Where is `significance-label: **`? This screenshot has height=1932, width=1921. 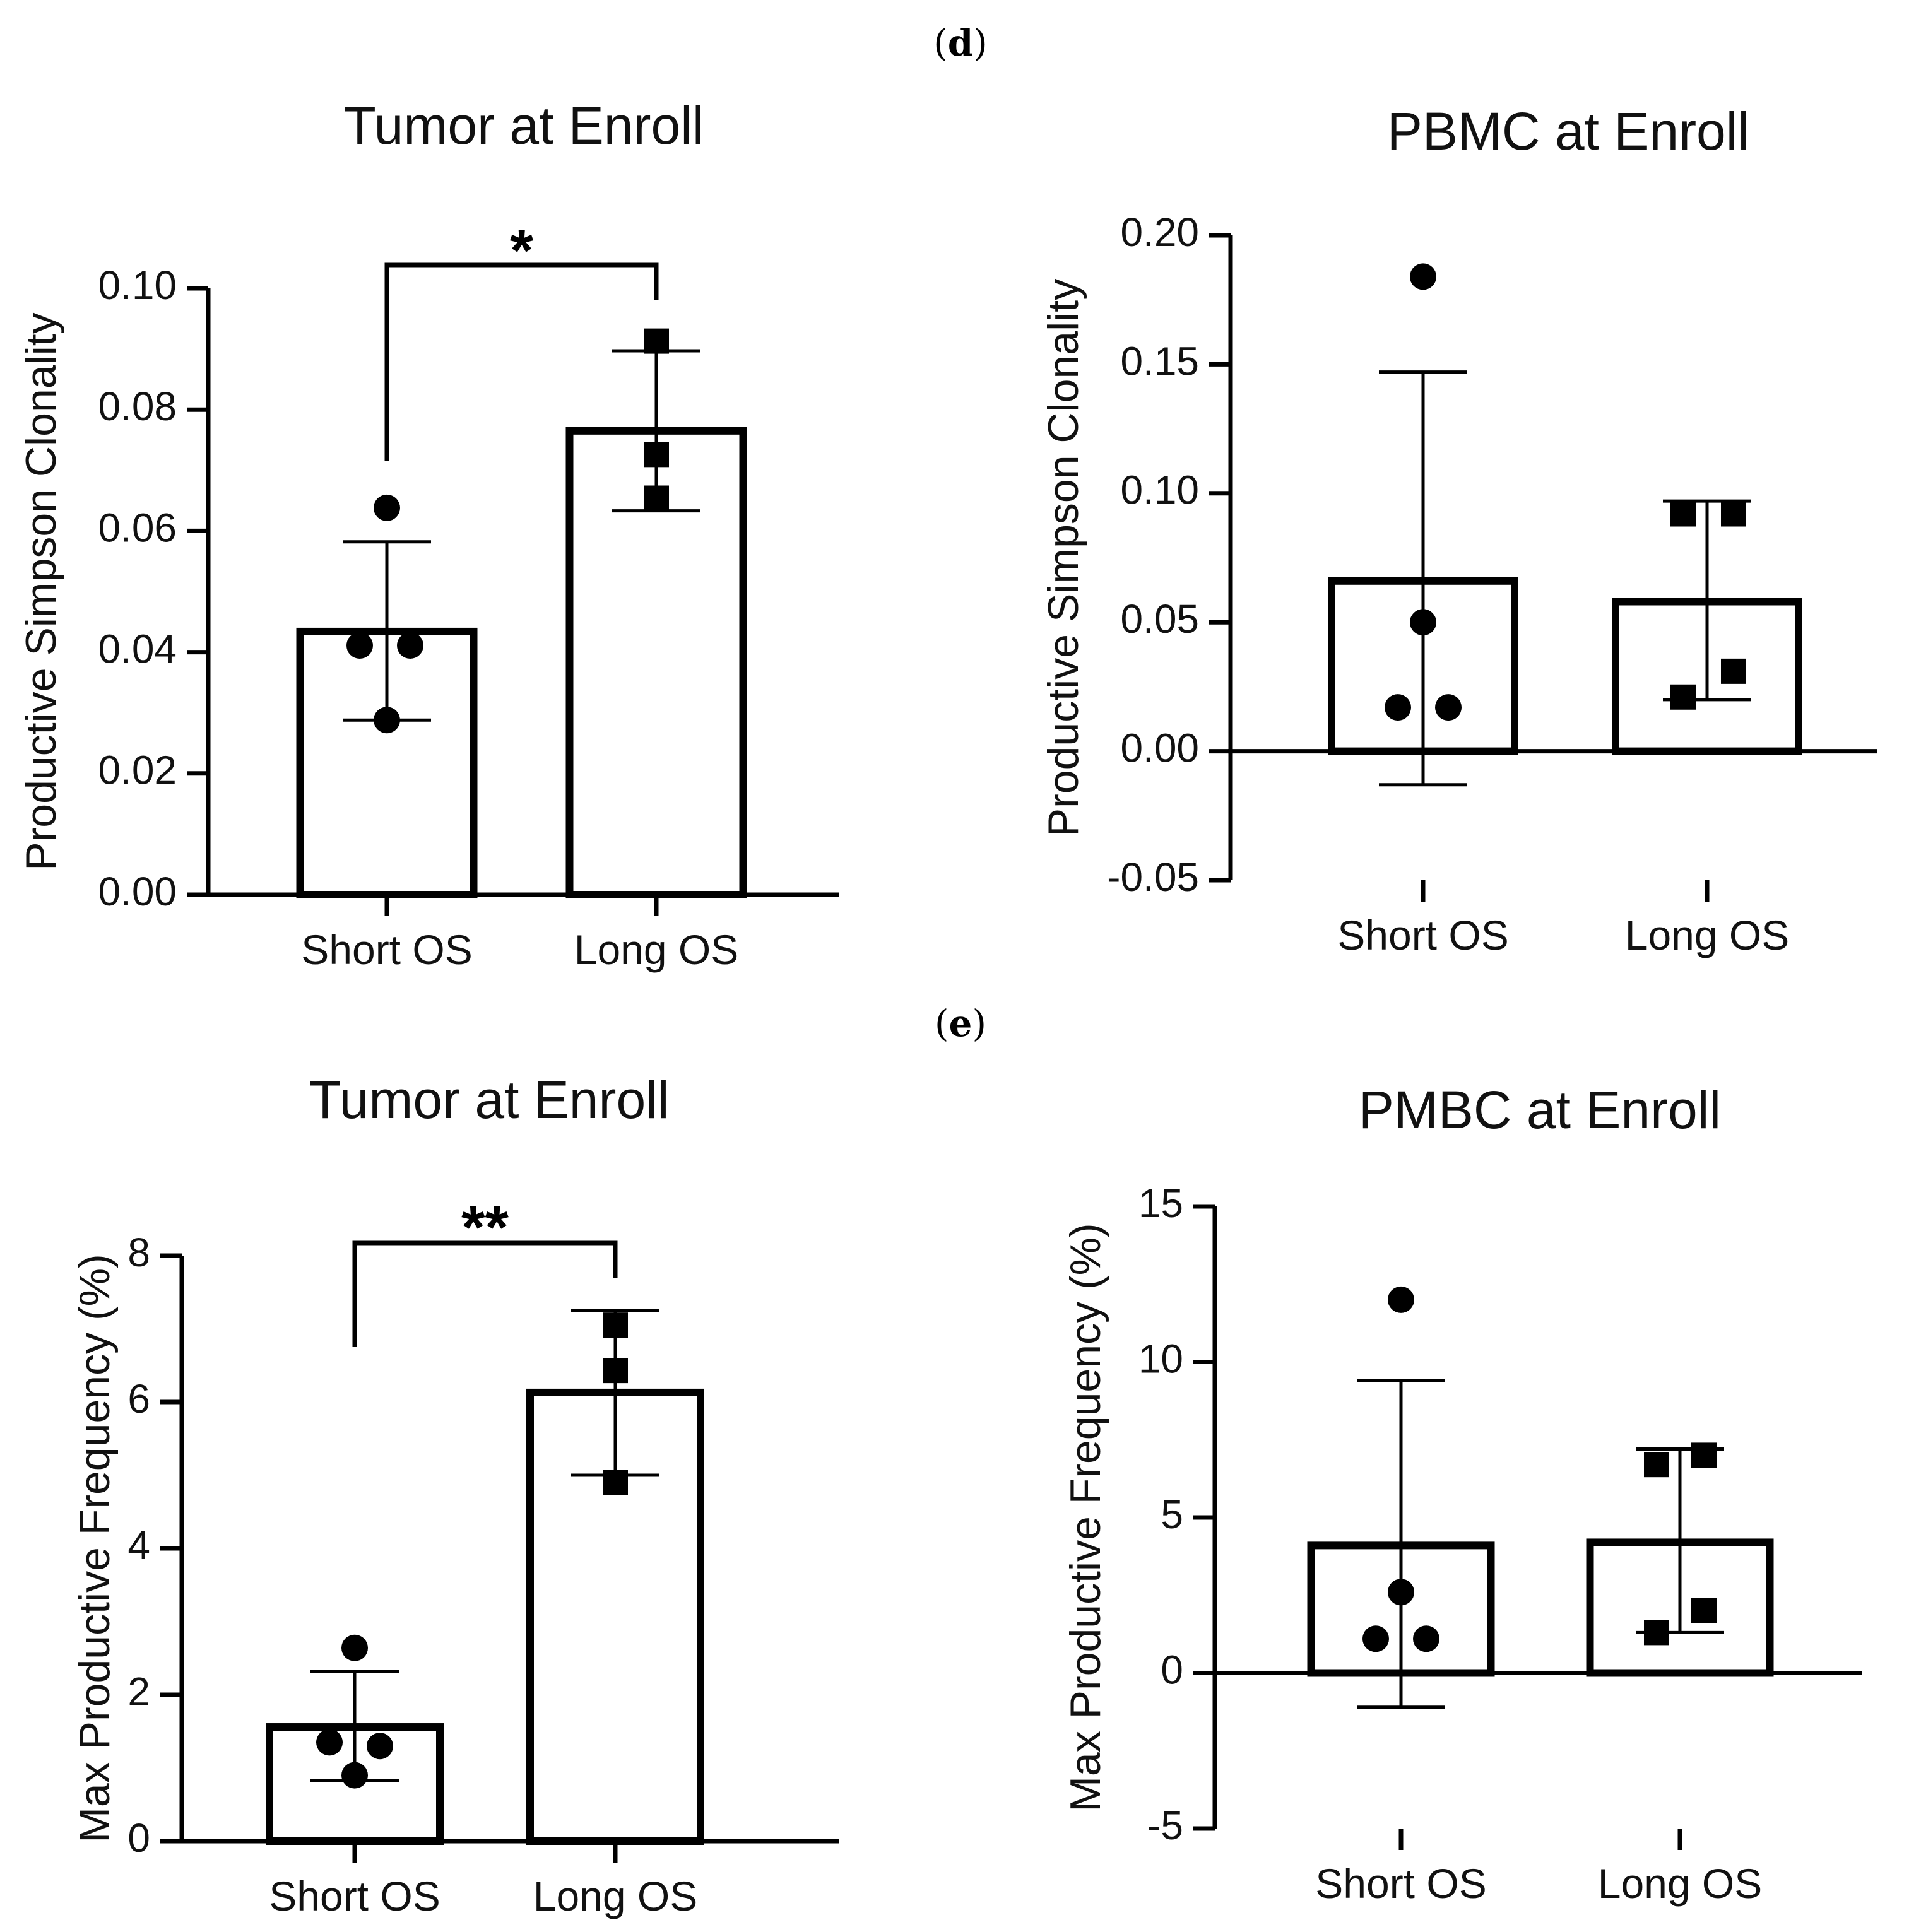 significance-label: ** is located at coordinates (485, 1227).